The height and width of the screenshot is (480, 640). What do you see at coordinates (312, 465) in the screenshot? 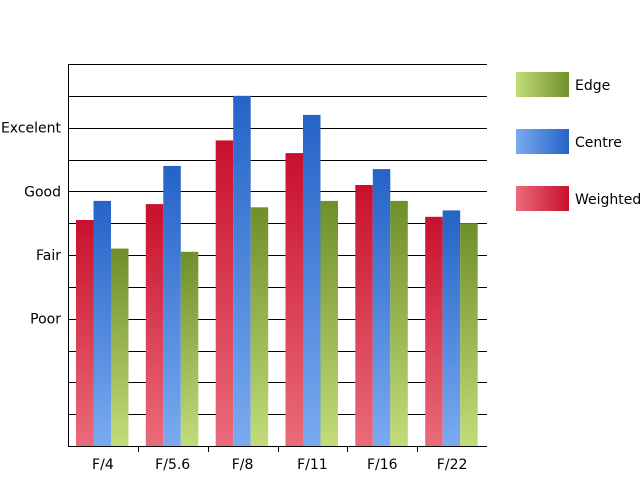
I see `x-tick-label: F/11` at bounding box center [312, 465].